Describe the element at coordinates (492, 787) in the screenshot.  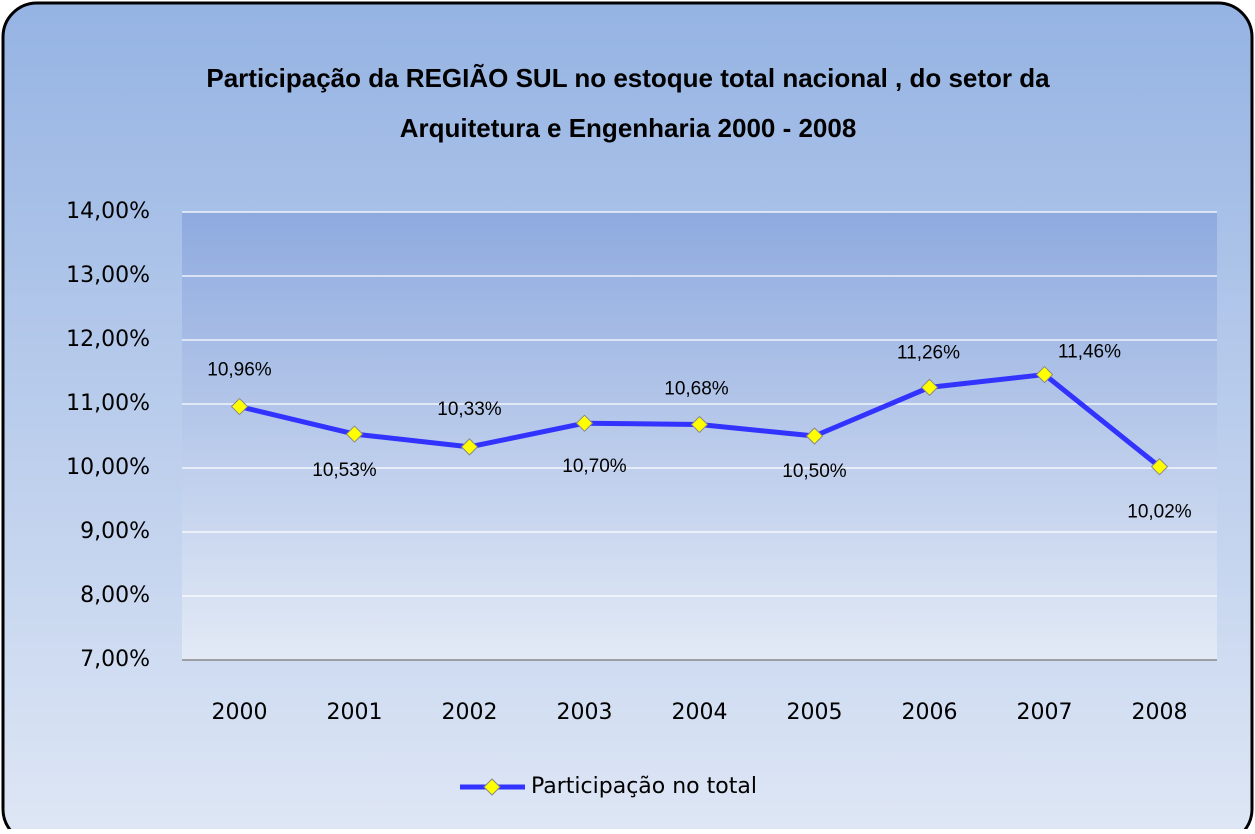
I see `legend-marker` at that location.